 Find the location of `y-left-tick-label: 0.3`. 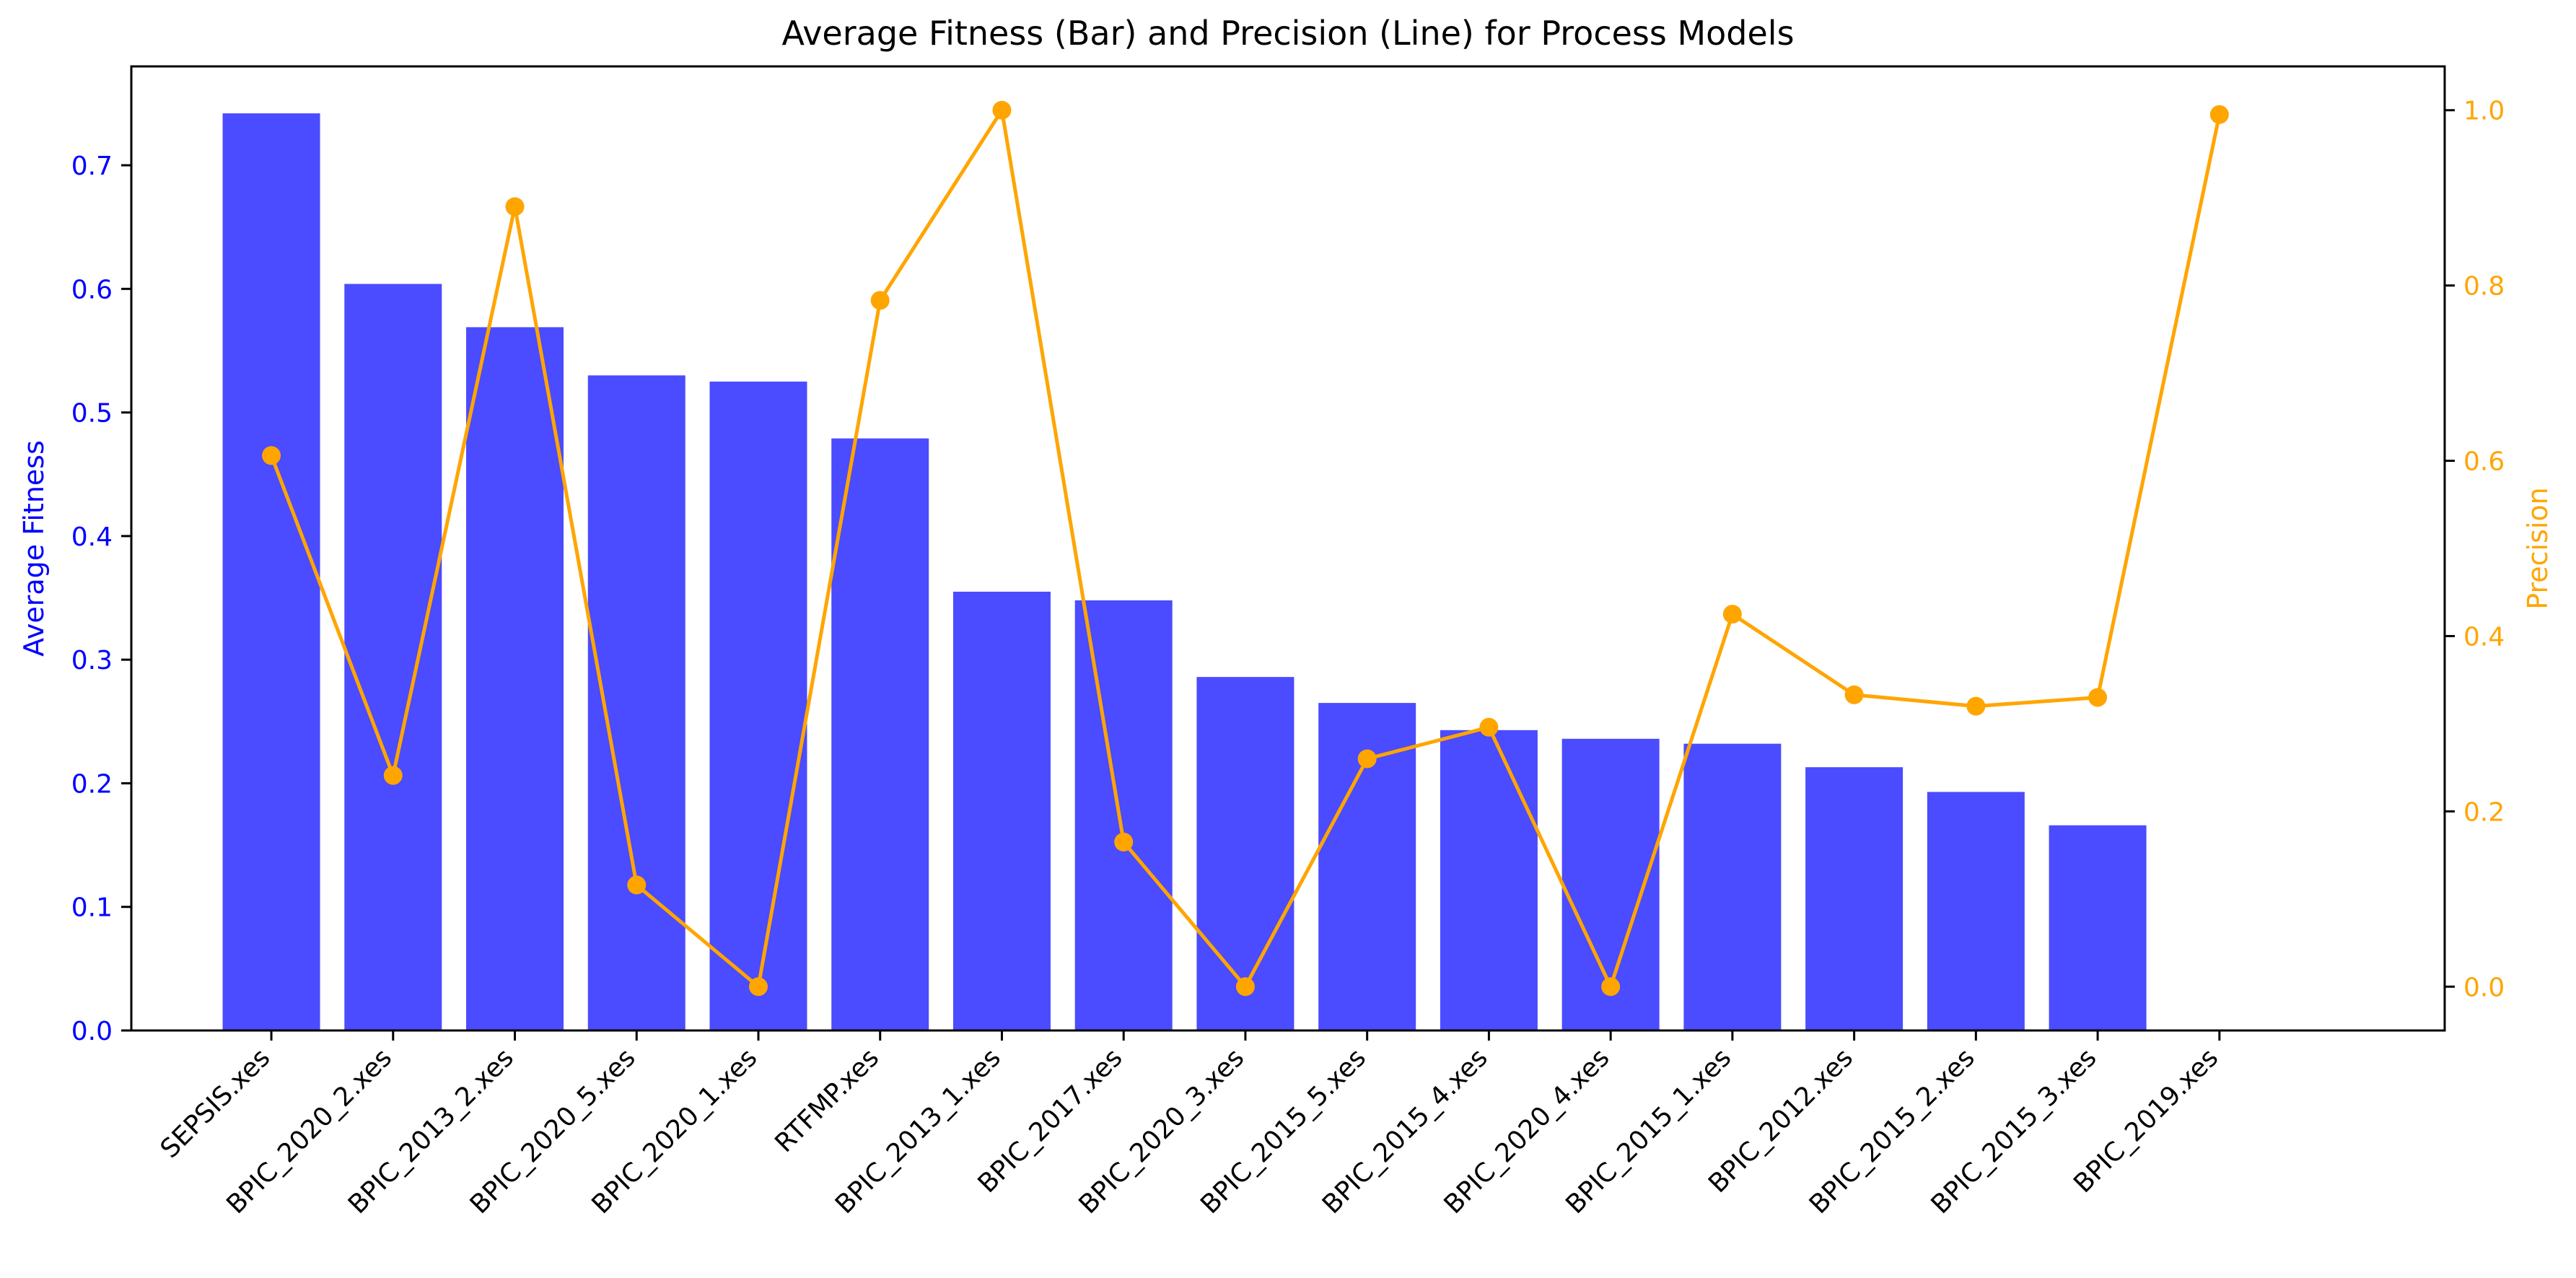

y-left-tick-label: 0.3 is located at coordinates (92, 660).